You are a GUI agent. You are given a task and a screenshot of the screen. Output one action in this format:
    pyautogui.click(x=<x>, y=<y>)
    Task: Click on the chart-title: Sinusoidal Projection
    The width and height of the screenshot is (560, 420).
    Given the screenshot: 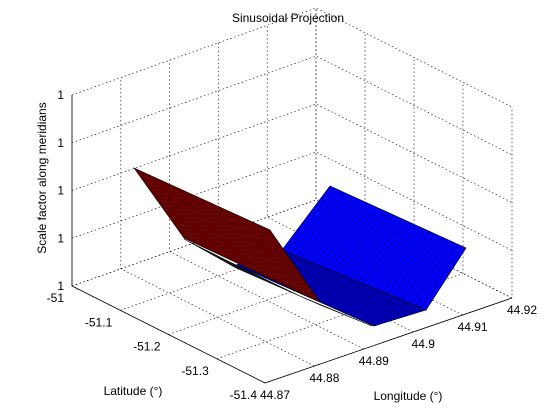 What is the action you would take?
    pyautogui.click(x=288, y=18)
    